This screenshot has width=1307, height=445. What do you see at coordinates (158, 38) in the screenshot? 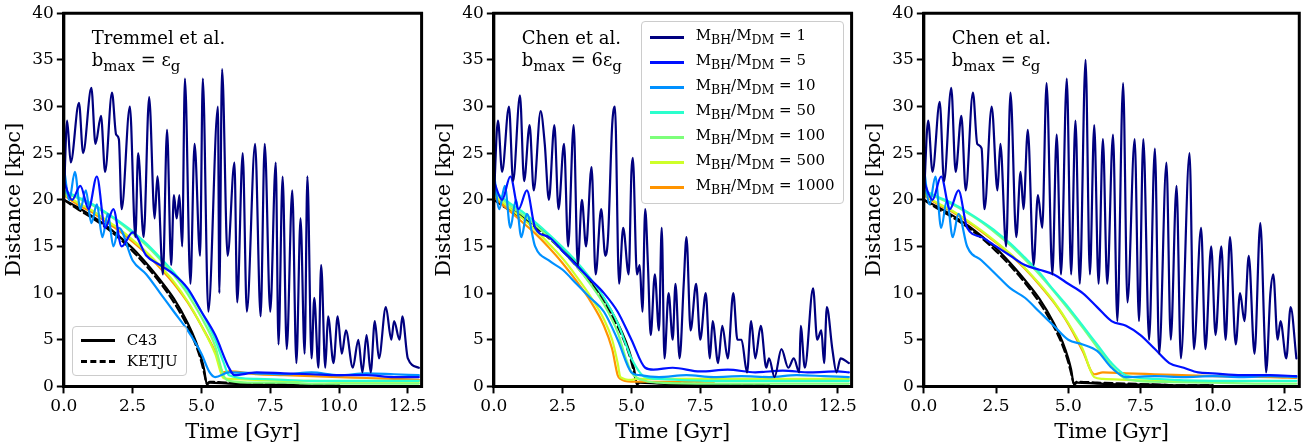
I see `annotation: Tremmel et al.` at bounding box center [158, 38].